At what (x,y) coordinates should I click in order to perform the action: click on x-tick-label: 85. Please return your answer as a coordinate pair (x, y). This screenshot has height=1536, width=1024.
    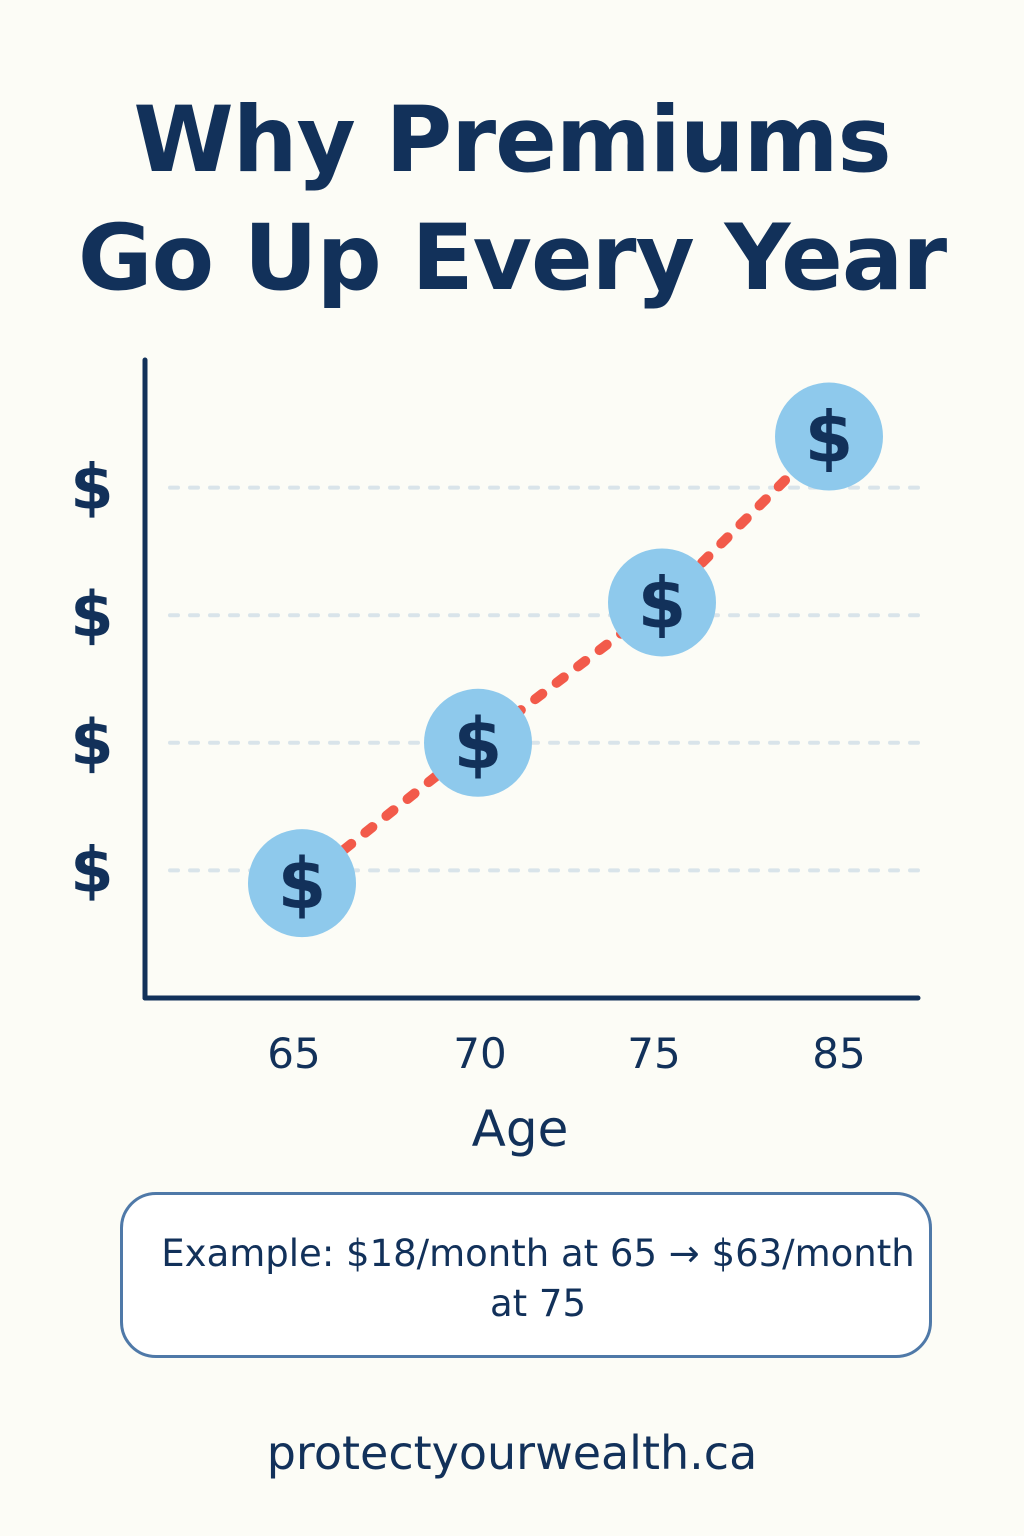
    Looking at the image, I should click on (838, 1053).